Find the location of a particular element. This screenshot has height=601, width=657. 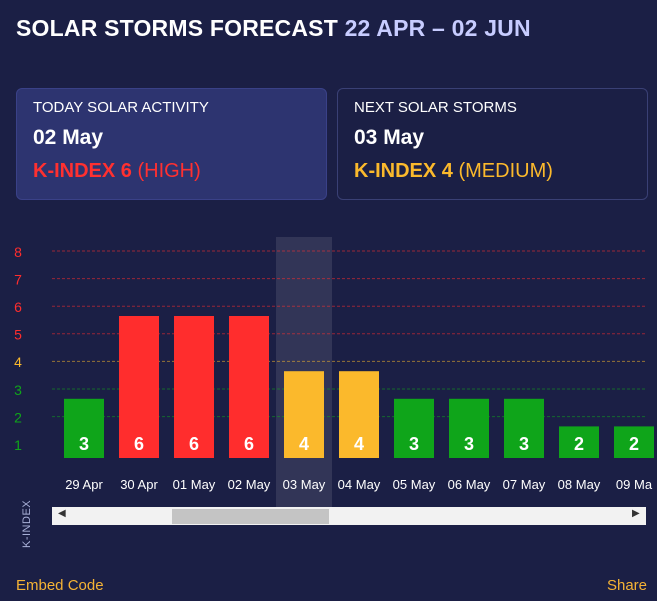

x-tick-label: 03 May is located at coordinates (304, 484).